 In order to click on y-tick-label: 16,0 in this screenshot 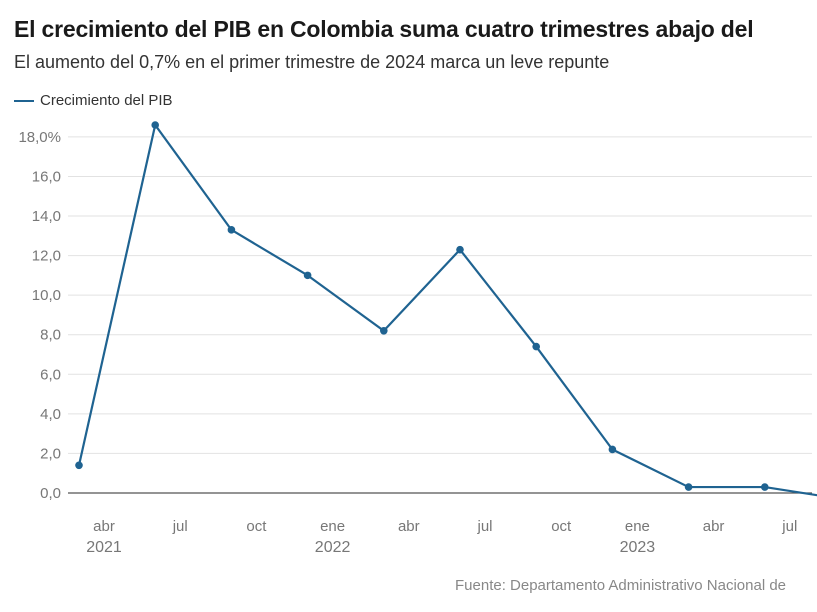, I will do `click(46, 176)`.